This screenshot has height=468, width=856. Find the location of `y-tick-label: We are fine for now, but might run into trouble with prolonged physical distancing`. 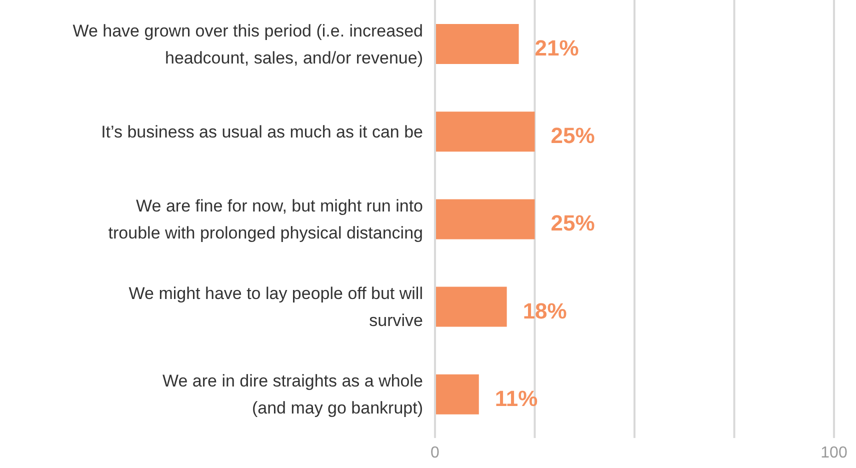

y-tick-label: We are fine for now, but might run into trouble with prolonged physical distancing is located at coordinates (265, 219).